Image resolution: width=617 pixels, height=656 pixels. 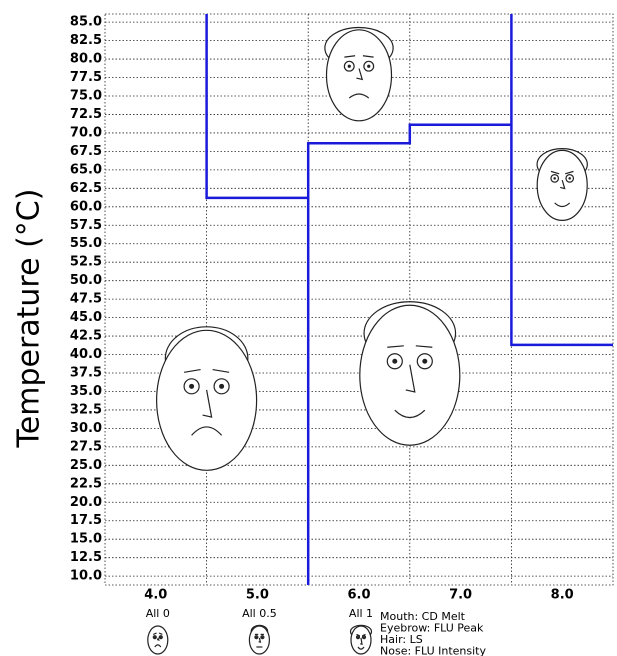 I want to click on y-tick-label: 40.0, so click(x=86, y=354).